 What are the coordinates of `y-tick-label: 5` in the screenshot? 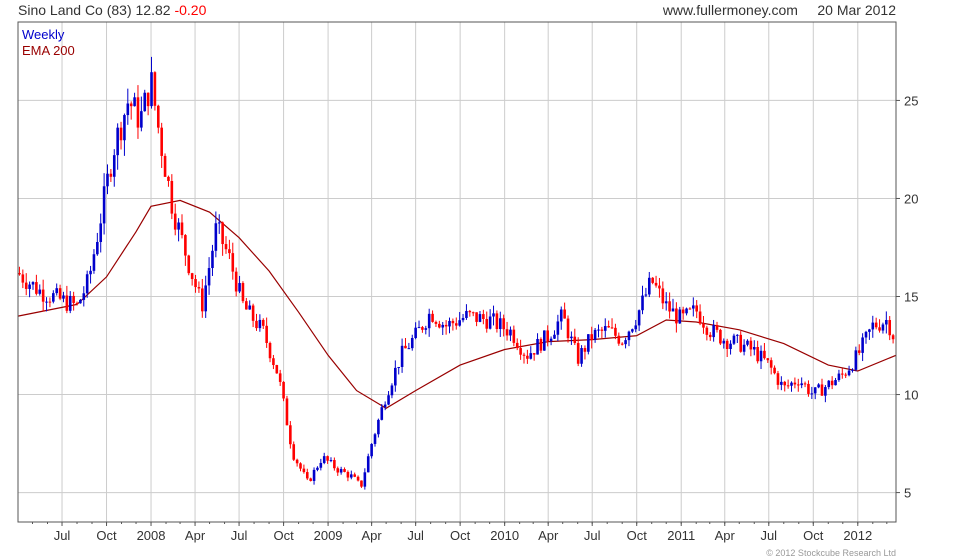 It's located at (907, 493).